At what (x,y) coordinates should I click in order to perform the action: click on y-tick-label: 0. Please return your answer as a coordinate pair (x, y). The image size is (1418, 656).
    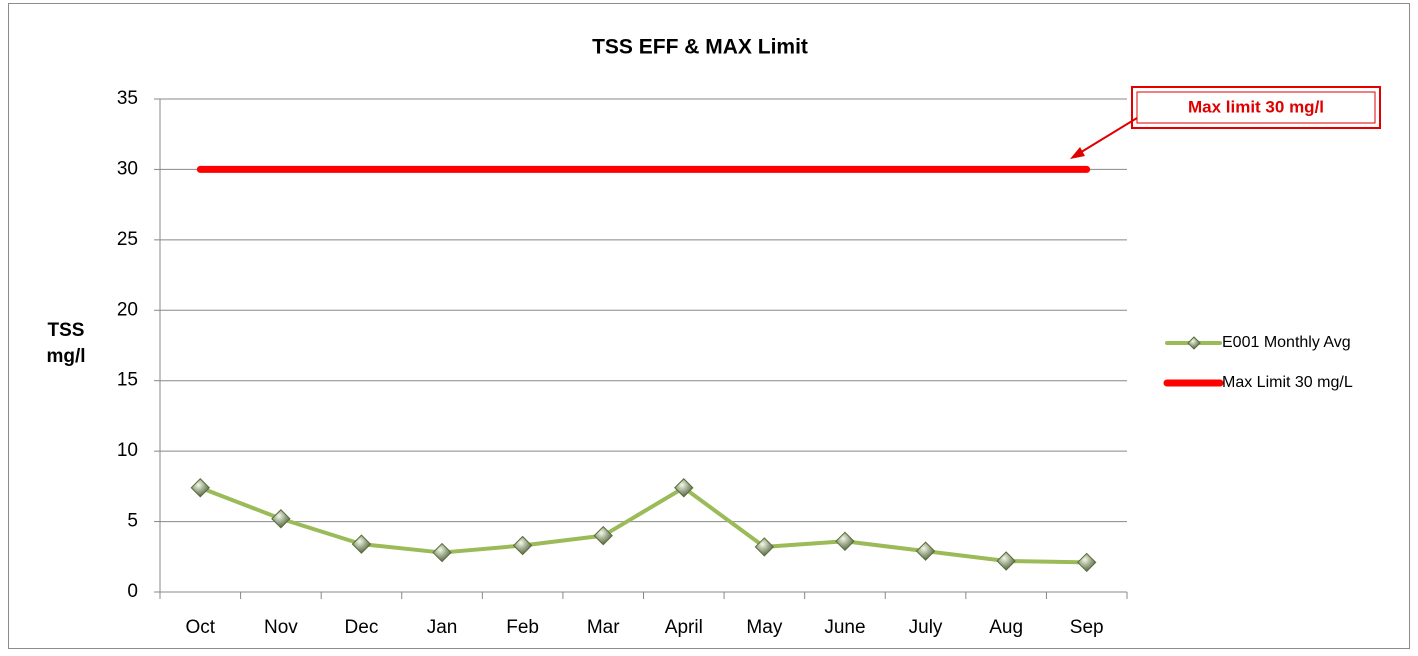
    Looking at the image, I should click on (132, 591).